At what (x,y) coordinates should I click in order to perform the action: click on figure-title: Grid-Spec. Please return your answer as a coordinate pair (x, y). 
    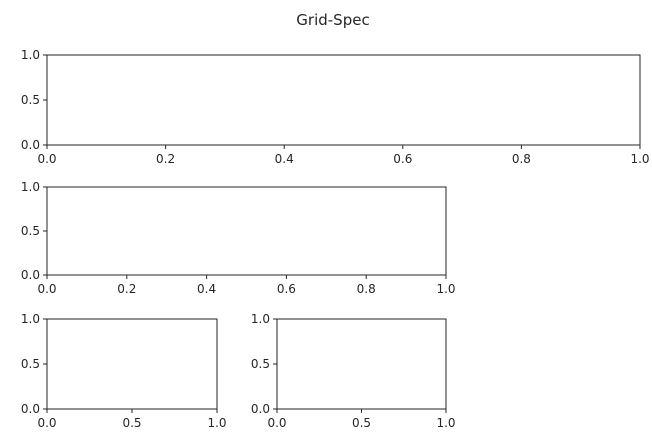
    Looking at the image, I should click on (332, 20).